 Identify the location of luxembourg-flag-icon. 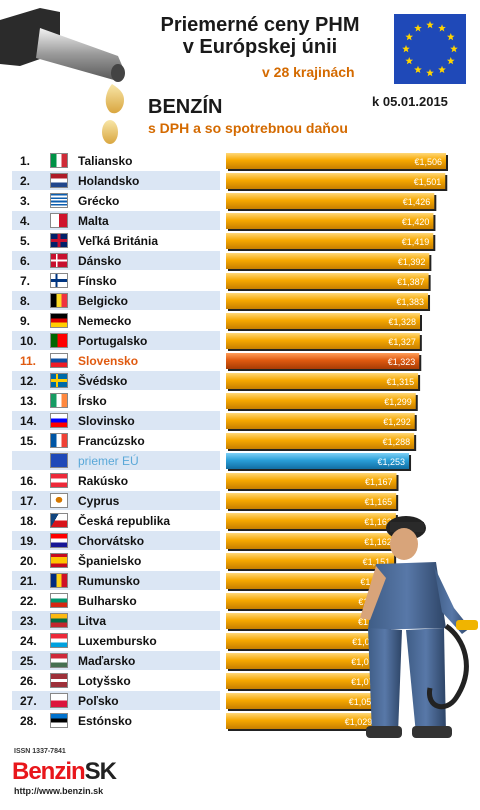
(59, 640).